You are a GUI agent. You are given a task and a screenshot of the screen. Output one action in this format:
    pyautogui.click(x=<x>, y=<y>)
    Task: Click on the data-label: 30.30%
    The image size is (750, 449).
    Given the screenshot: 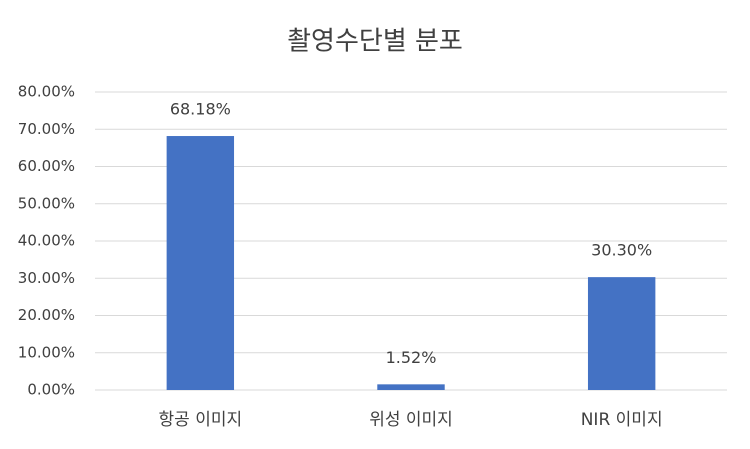 What is the action you would take?
    pyautogui.click(x=621, y=250)
    